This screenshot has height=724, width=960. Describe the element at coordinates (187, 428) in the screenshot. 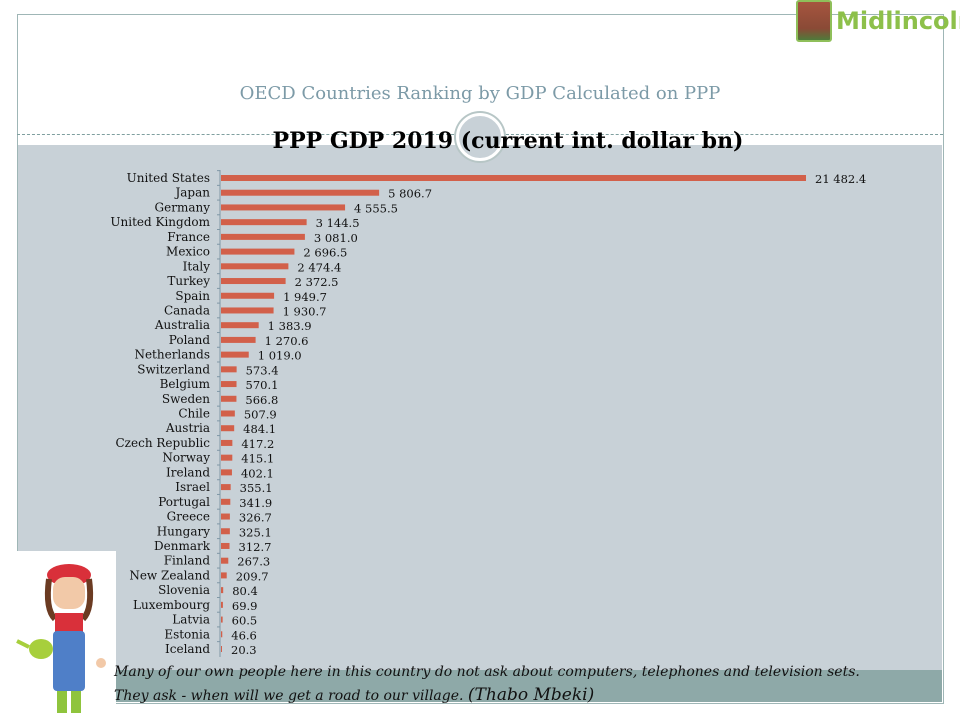

I see `category-label: Austria` at that location.